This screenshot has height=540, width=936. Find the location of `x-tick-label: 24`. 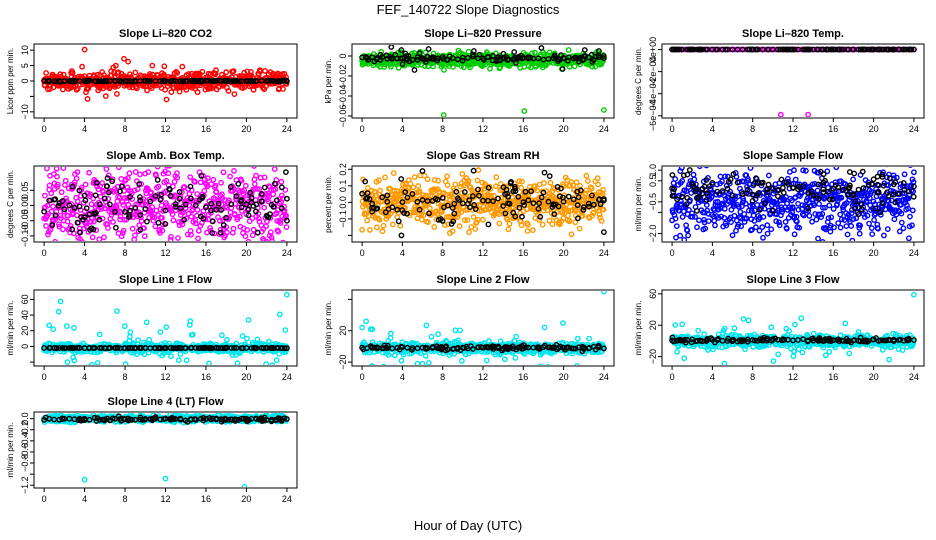

x-tick-label: 24 is located at coordinates (287, 377).